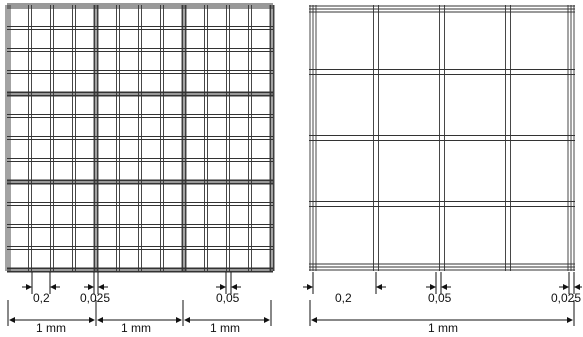 The width and height of the screenshot is (583, 337). I want to click on left-label-span-a: 1 mm, so click(51, 328).